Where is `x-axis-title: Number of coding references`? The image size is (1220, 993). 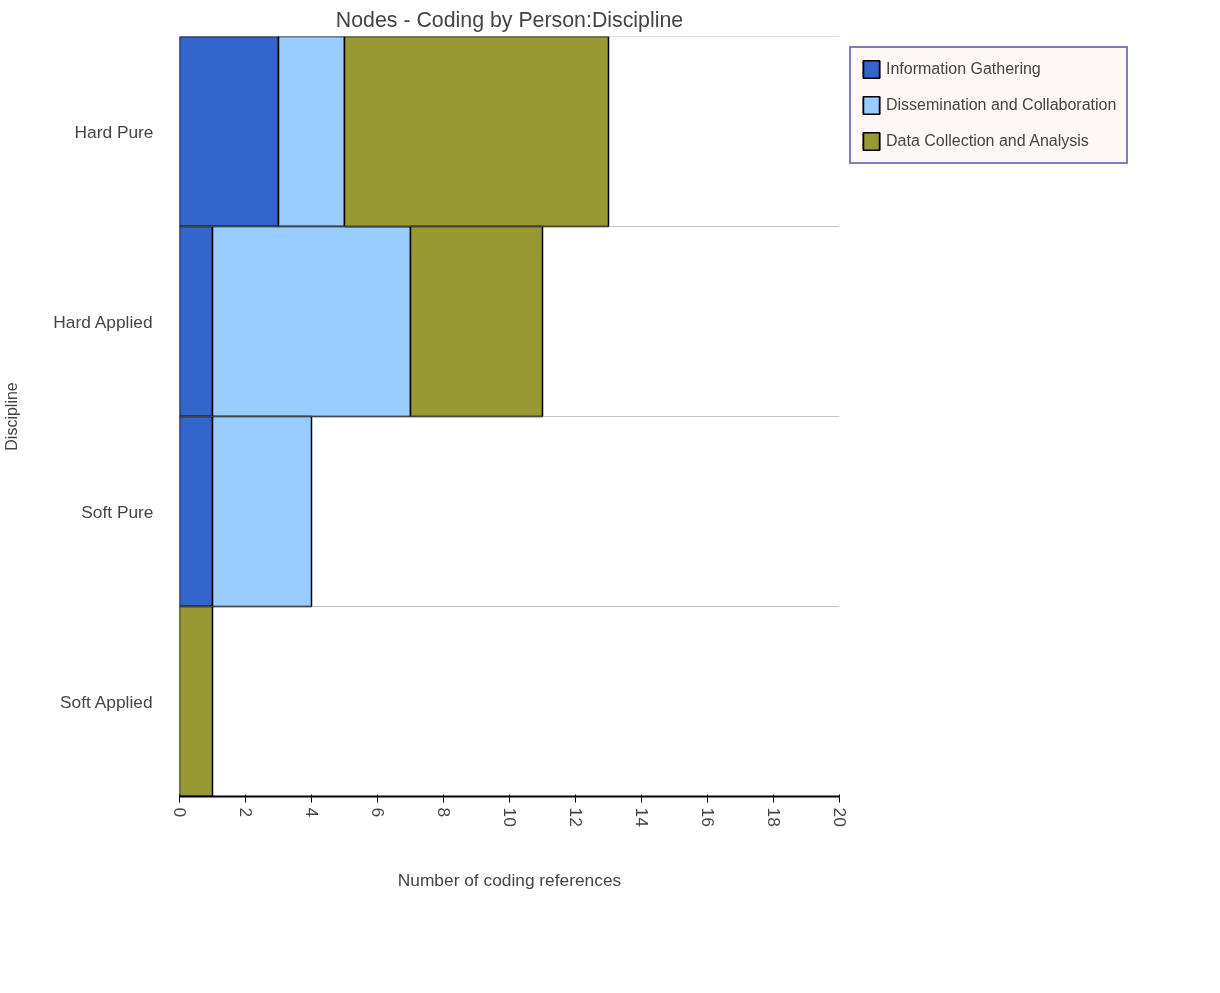
x-axis-title: Number of coding references is located at coordinates (509, 879).